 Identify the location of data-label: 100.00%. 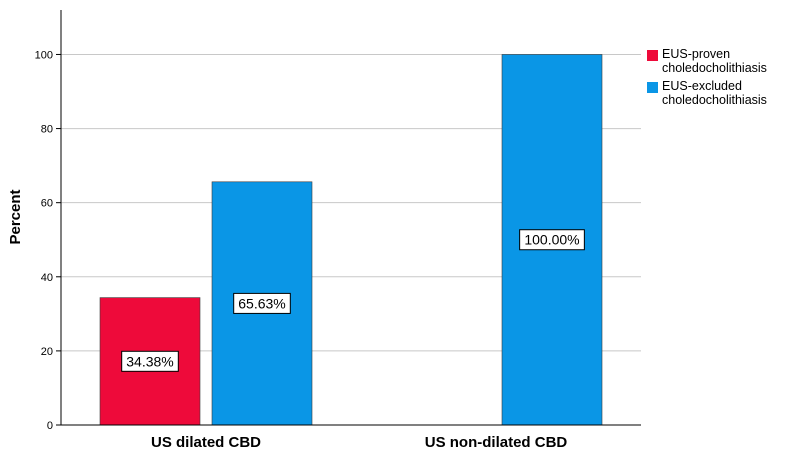
(551, 240).